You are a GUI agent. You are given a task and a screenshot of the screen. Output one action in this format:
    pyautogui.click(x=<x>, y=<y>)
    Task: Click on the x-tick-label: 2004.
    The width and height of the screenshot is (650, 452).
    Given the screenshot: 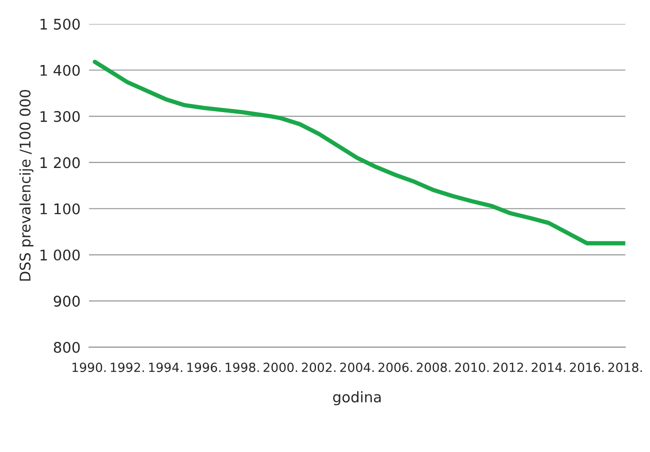 What is the action you would take?
    pyautogui.click(x=357, y=367)
    